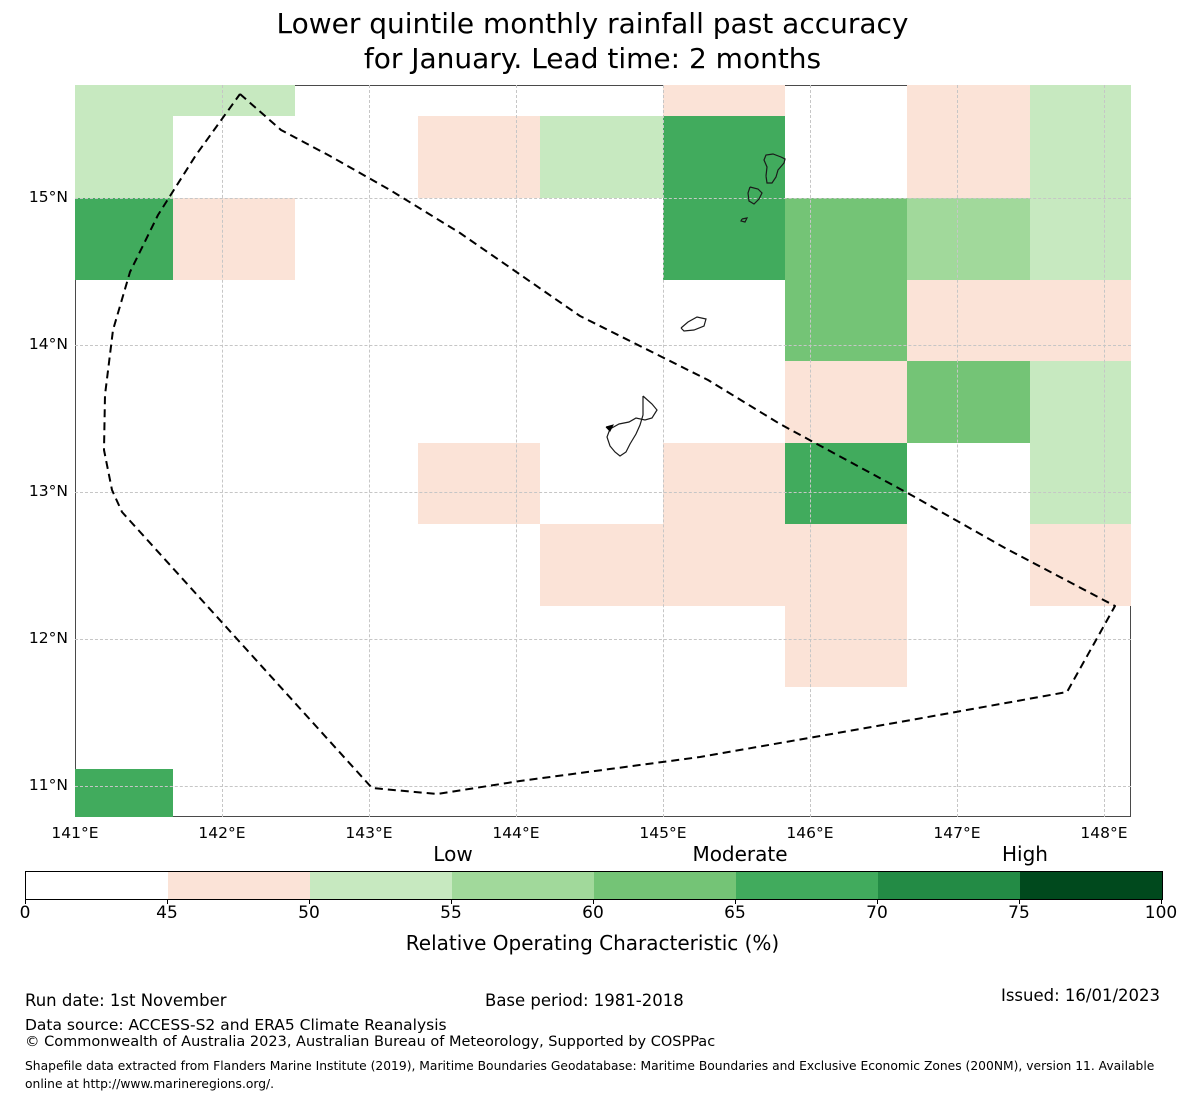 Image resolution: width=1185 pixels, height=1095 pixels. I want to click on base-period-text: Base period: 1981-2018, so click(584, 1000).